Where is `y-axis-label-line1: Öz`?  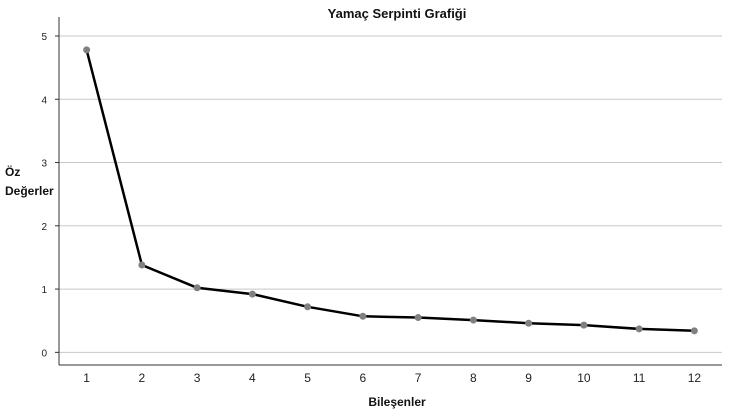 y-axis-label-line1: Öz is located at coordinates (12, 171).